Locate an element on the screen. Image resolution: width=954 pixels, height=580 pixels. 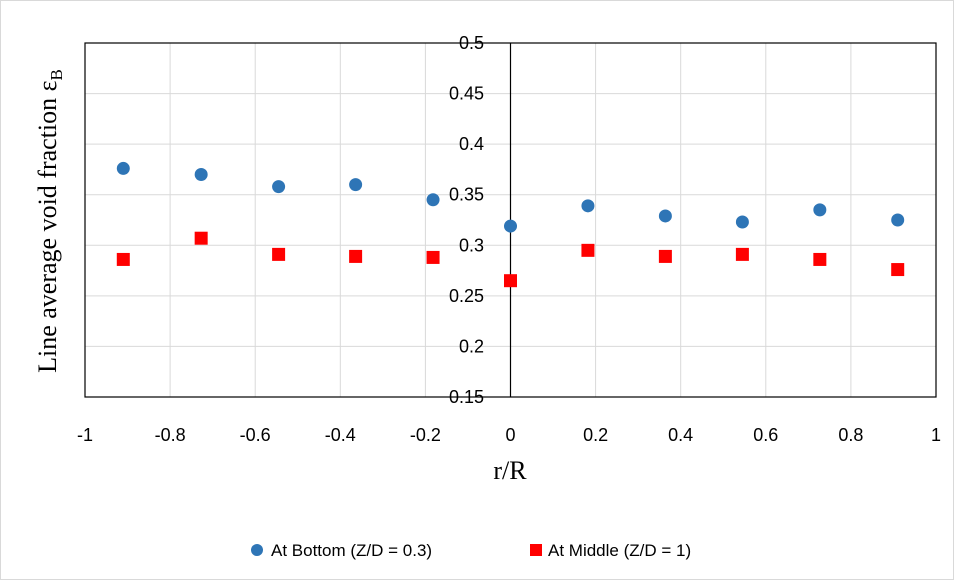
y-tick-label: 0.15 is located at coordinates (466, 397).